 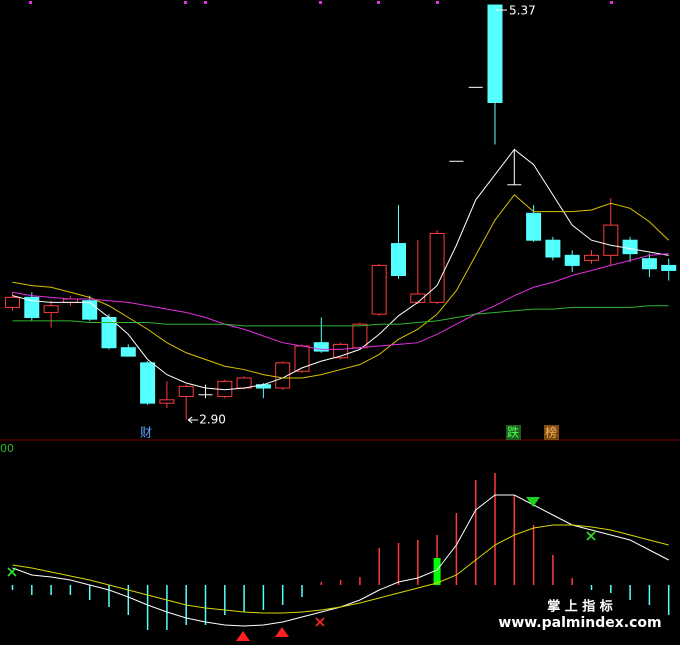 What do you see at coordinates (522, 11) in the screenshot?
I see `high-label: 5.37` at bounding box center [522, 11].